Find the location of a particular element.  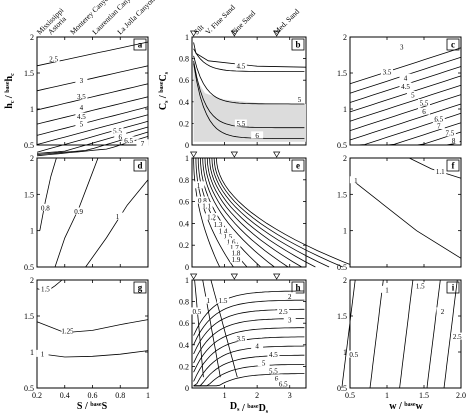

contour-label-0_8: 0.8 is located at coordinates (202, 201).